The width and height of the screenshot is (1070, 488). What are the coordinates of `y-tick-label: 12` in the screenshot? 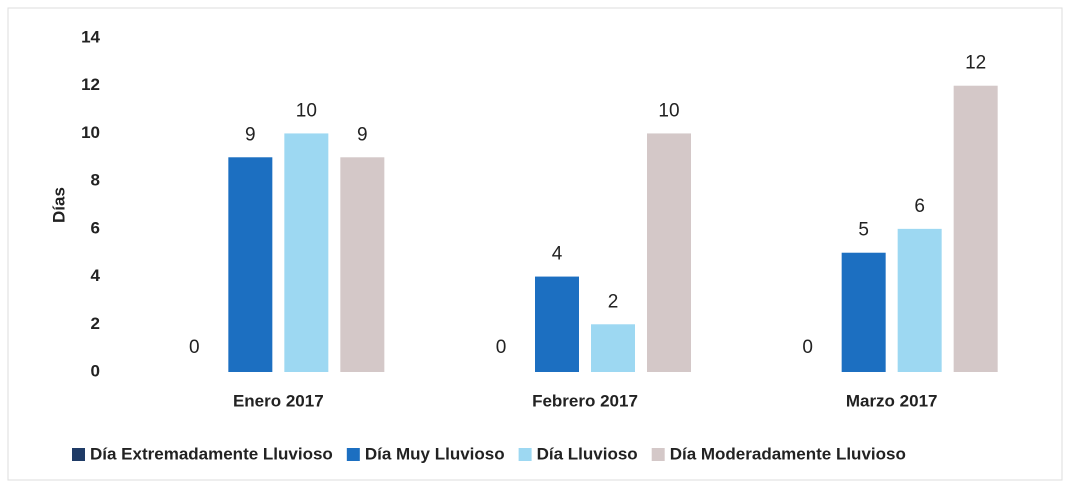 It's located at (90, 84).